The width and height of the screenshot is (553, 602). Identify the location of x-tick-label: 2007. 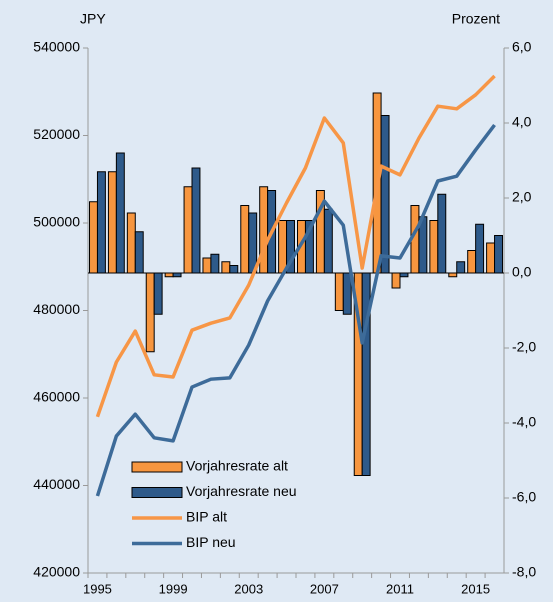
(324, 588).